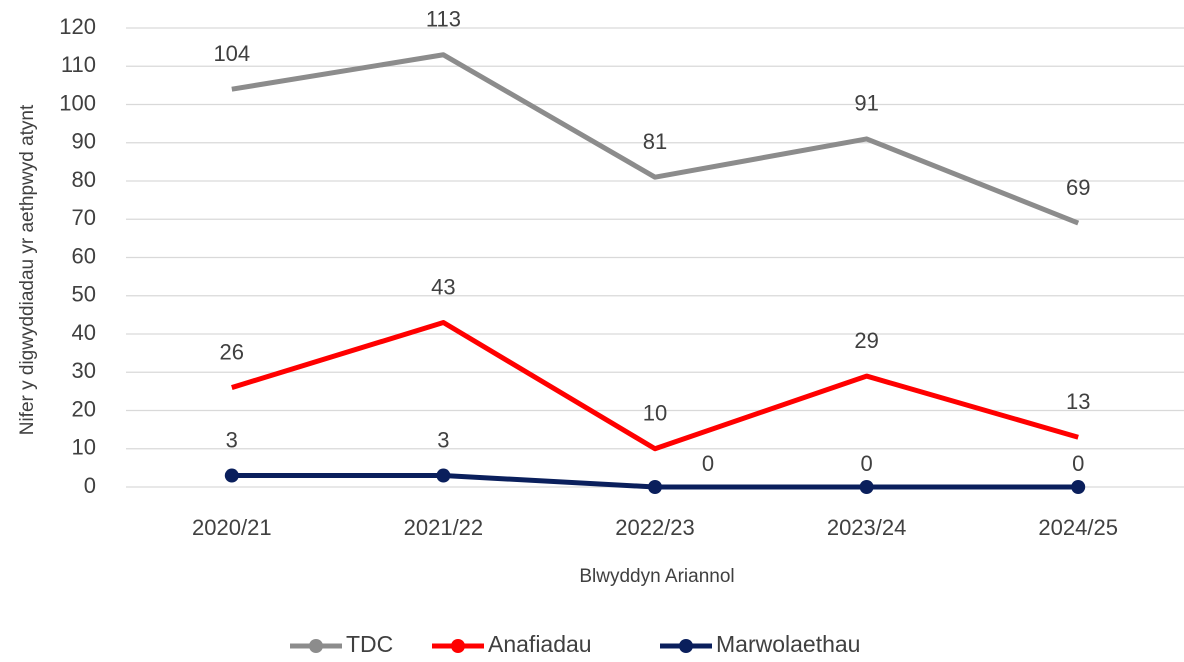  What do you see at coordinates (232, 527) in the screenshot?
I see `x-tick-label: 2020/21` at bounding box center [232, 527].